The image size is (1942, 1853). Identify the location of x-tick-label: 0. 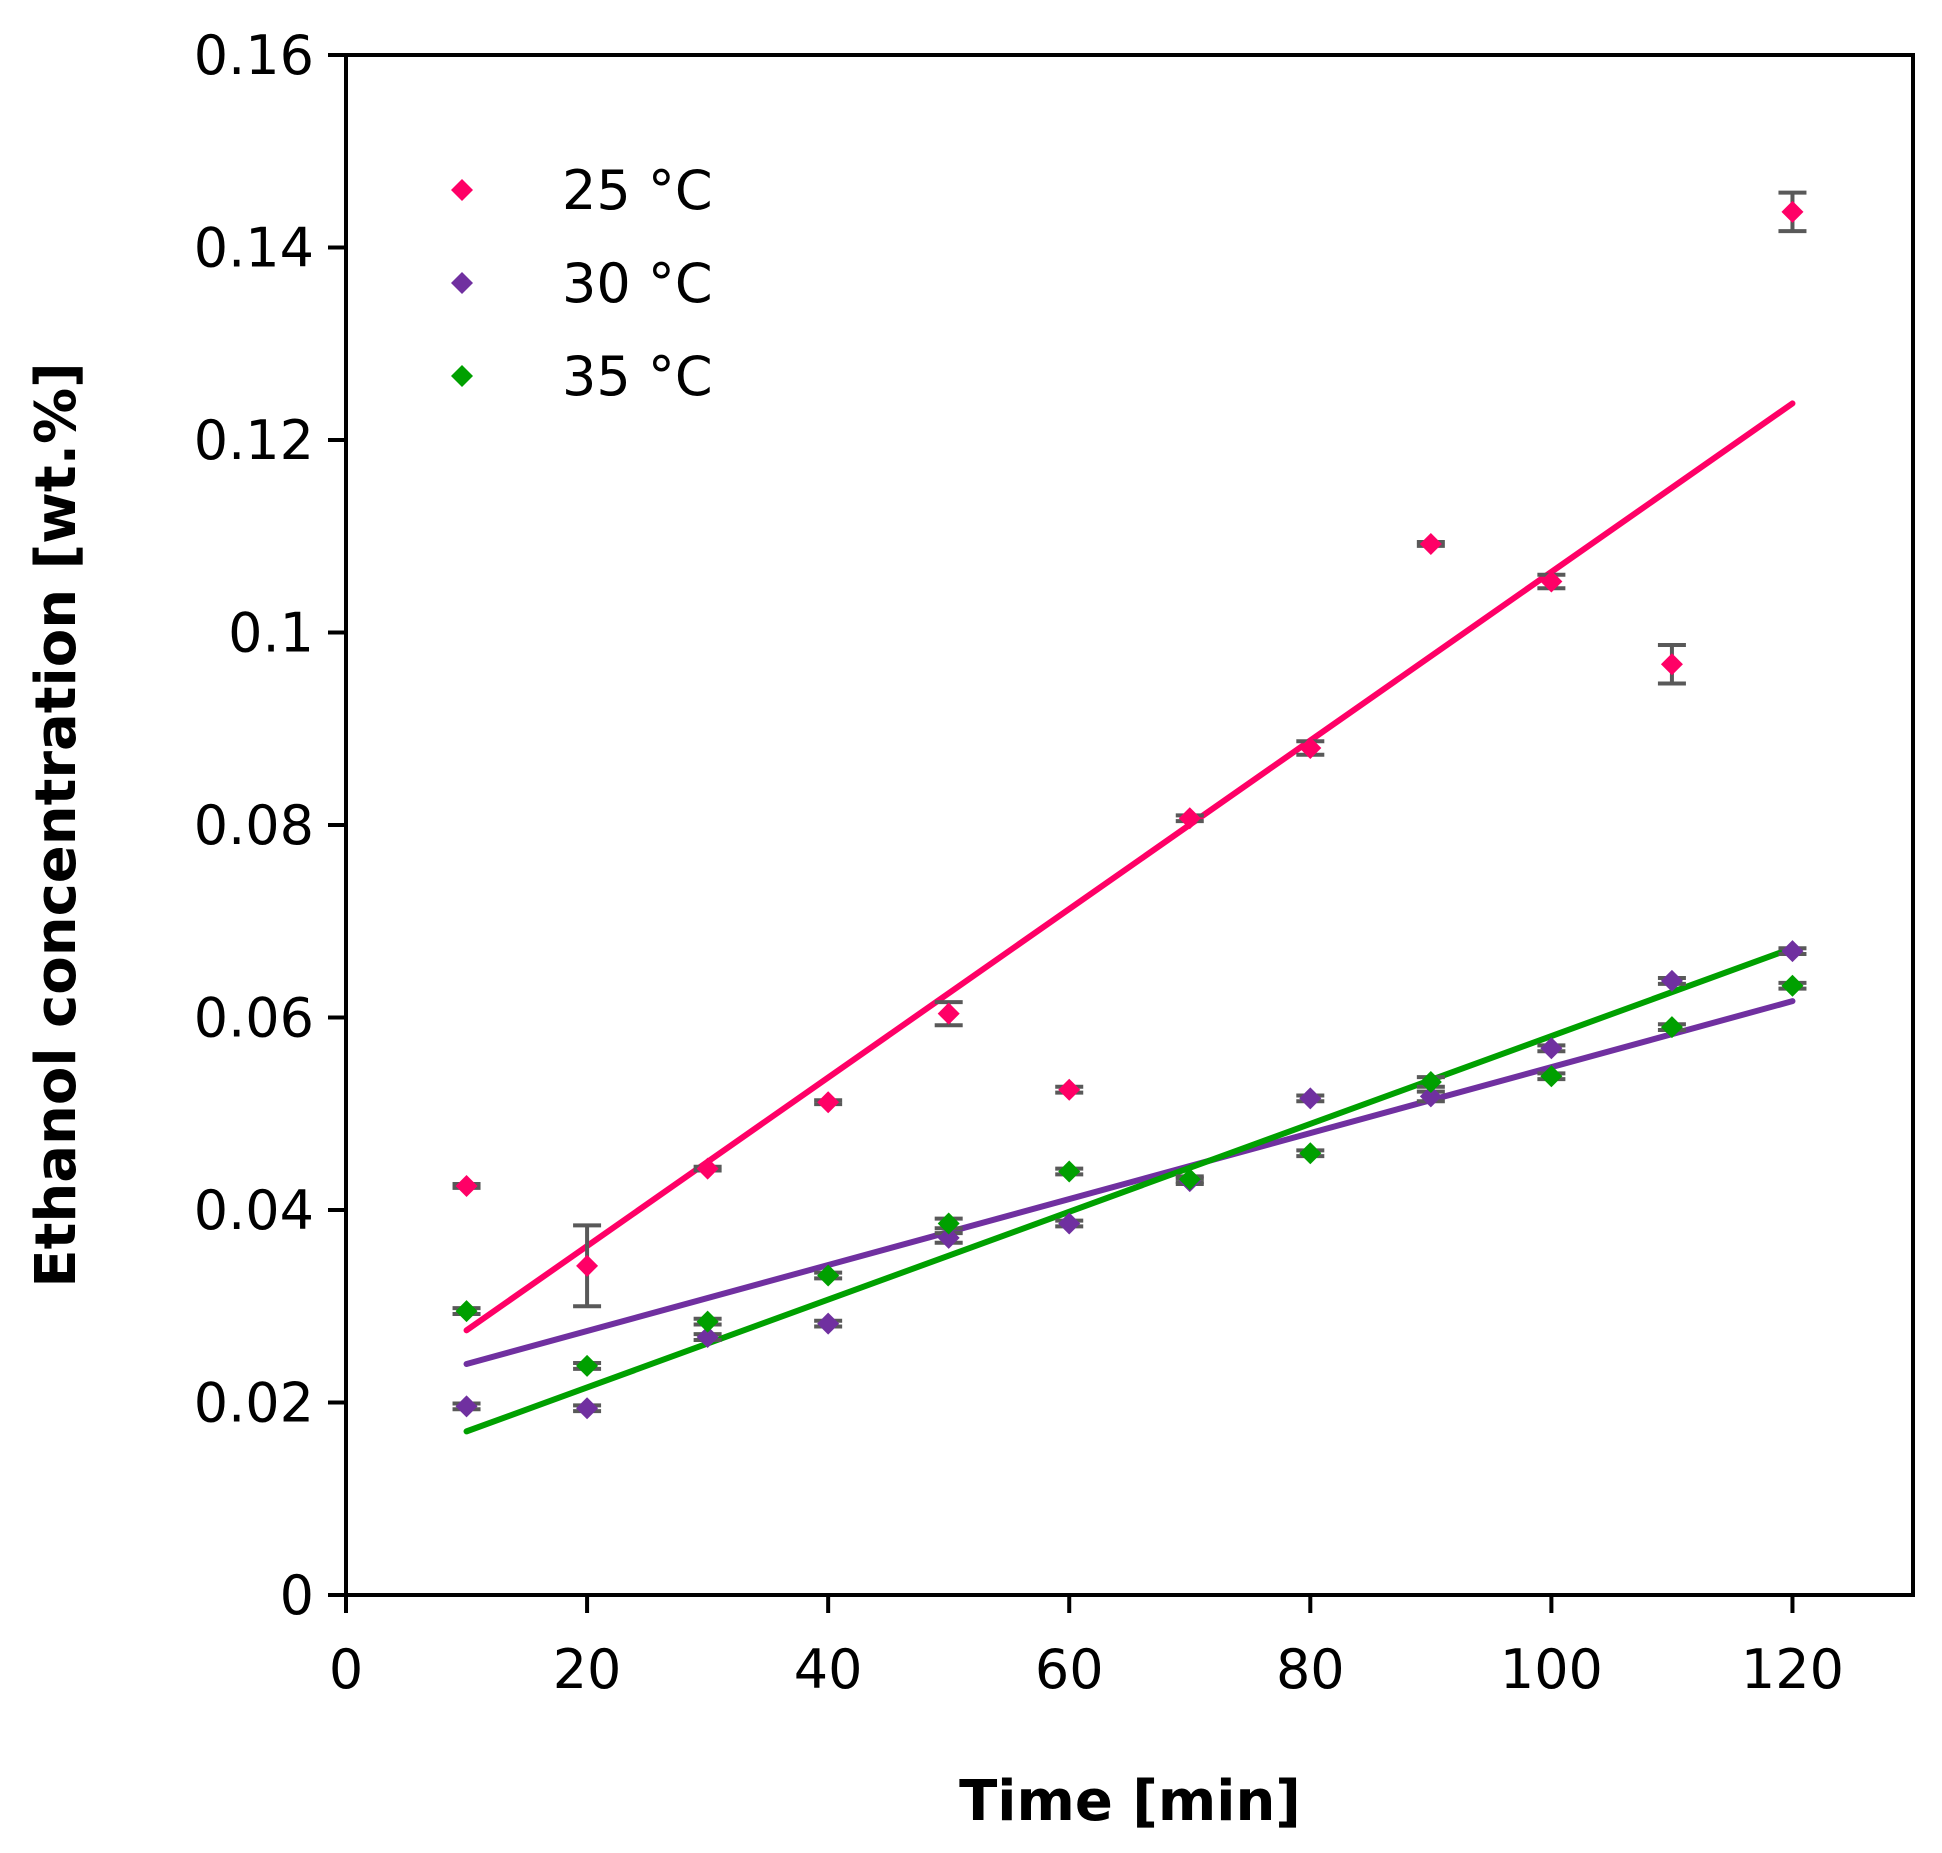
(346, 1669).